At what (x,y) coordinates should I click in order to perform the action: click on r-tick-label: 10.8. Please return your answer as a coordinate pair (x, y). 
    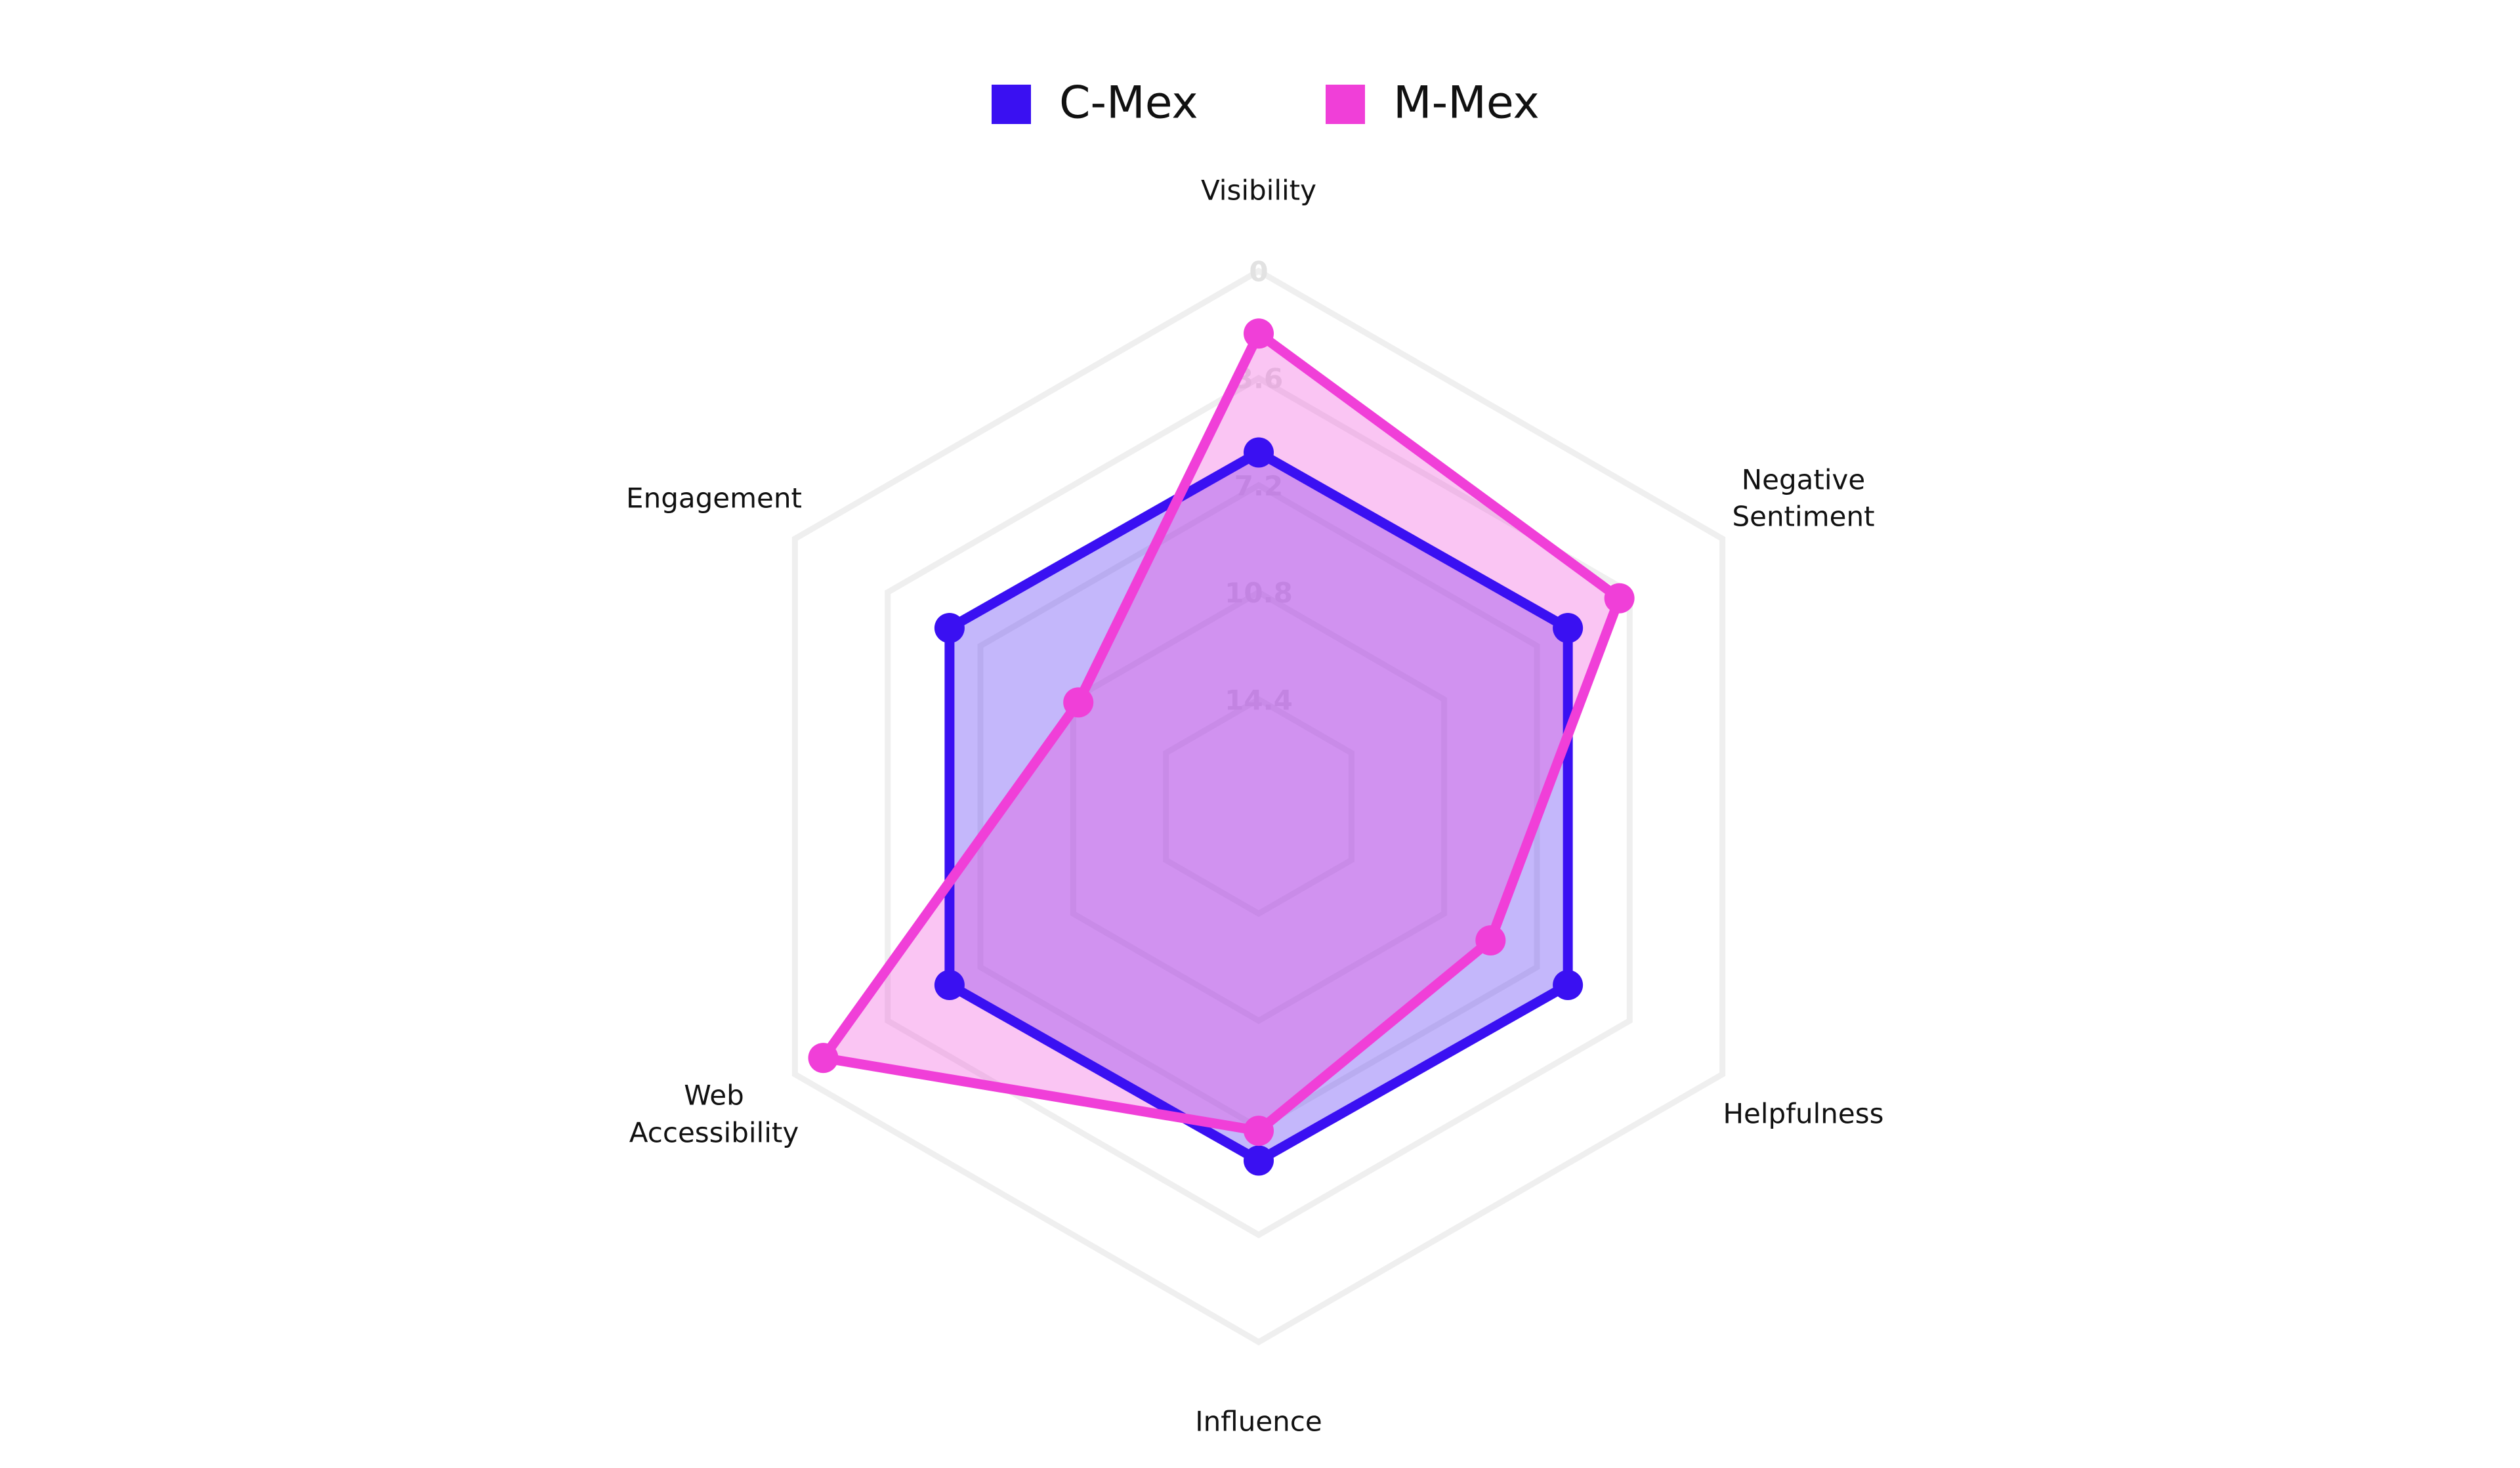
    Looking at the image, I should click on (1259, 593).